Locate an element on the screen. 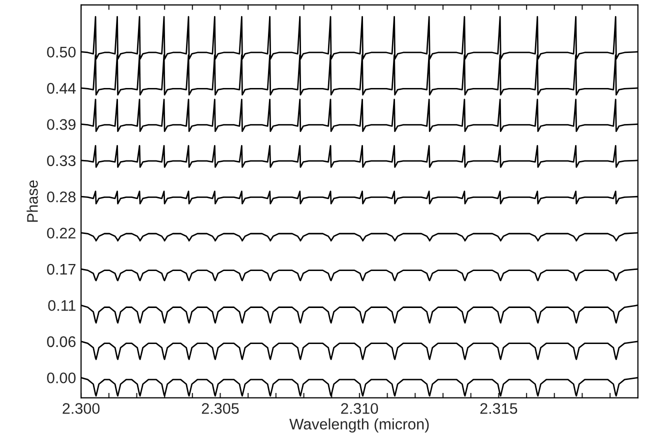 This screenshot has height=448, width=659. x-tick-label: 2.315 is located at coordinates (499, 408).